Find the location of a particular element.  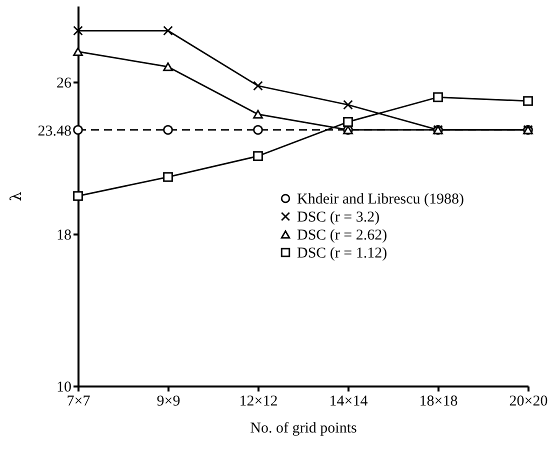

y-axis-title: λ is located at coordinates (15, 196).